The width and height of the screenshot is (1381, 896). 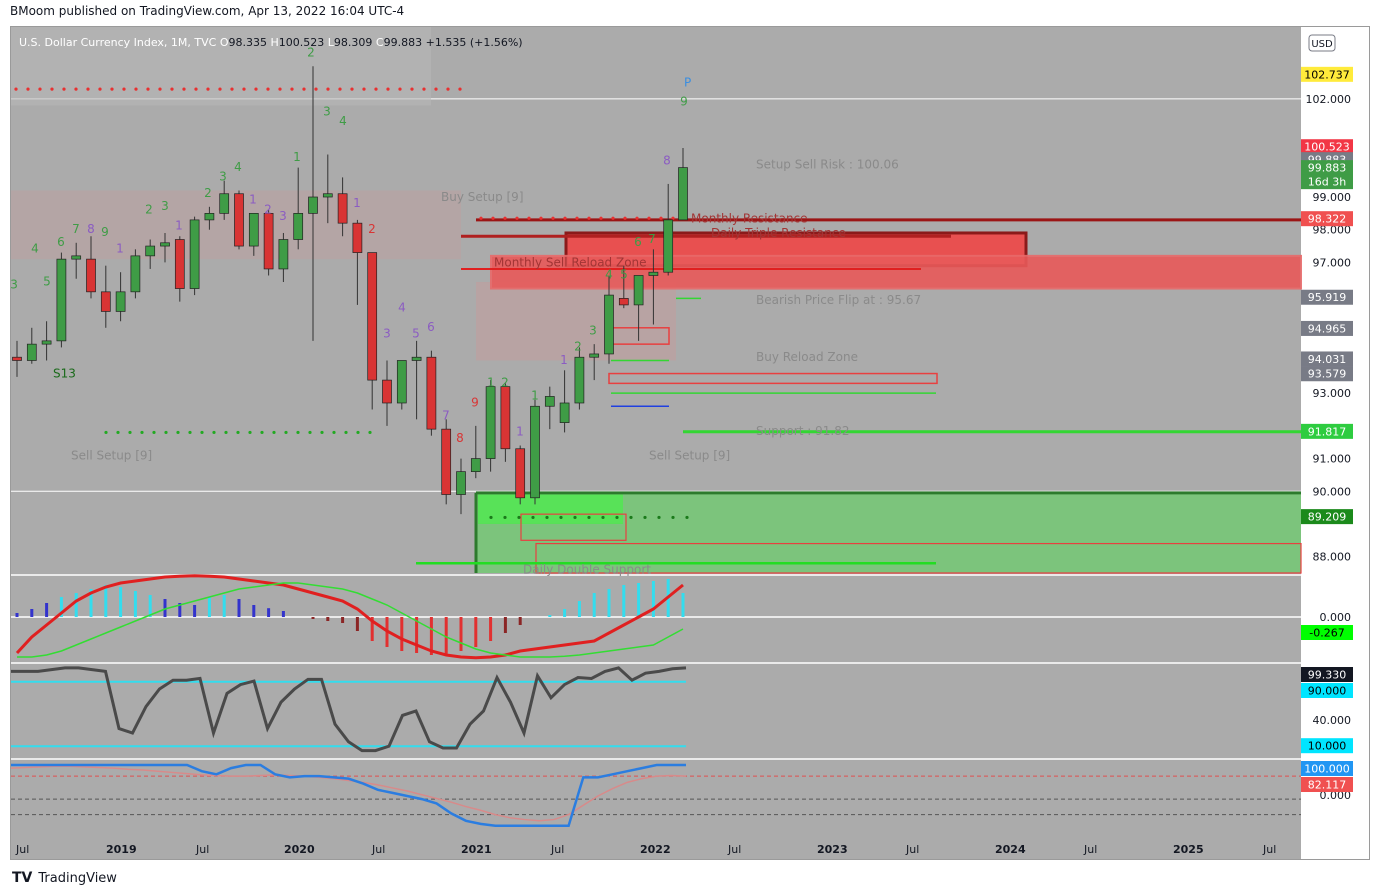 I want to click on td-count-label: 5, so click(x=624, y=275).